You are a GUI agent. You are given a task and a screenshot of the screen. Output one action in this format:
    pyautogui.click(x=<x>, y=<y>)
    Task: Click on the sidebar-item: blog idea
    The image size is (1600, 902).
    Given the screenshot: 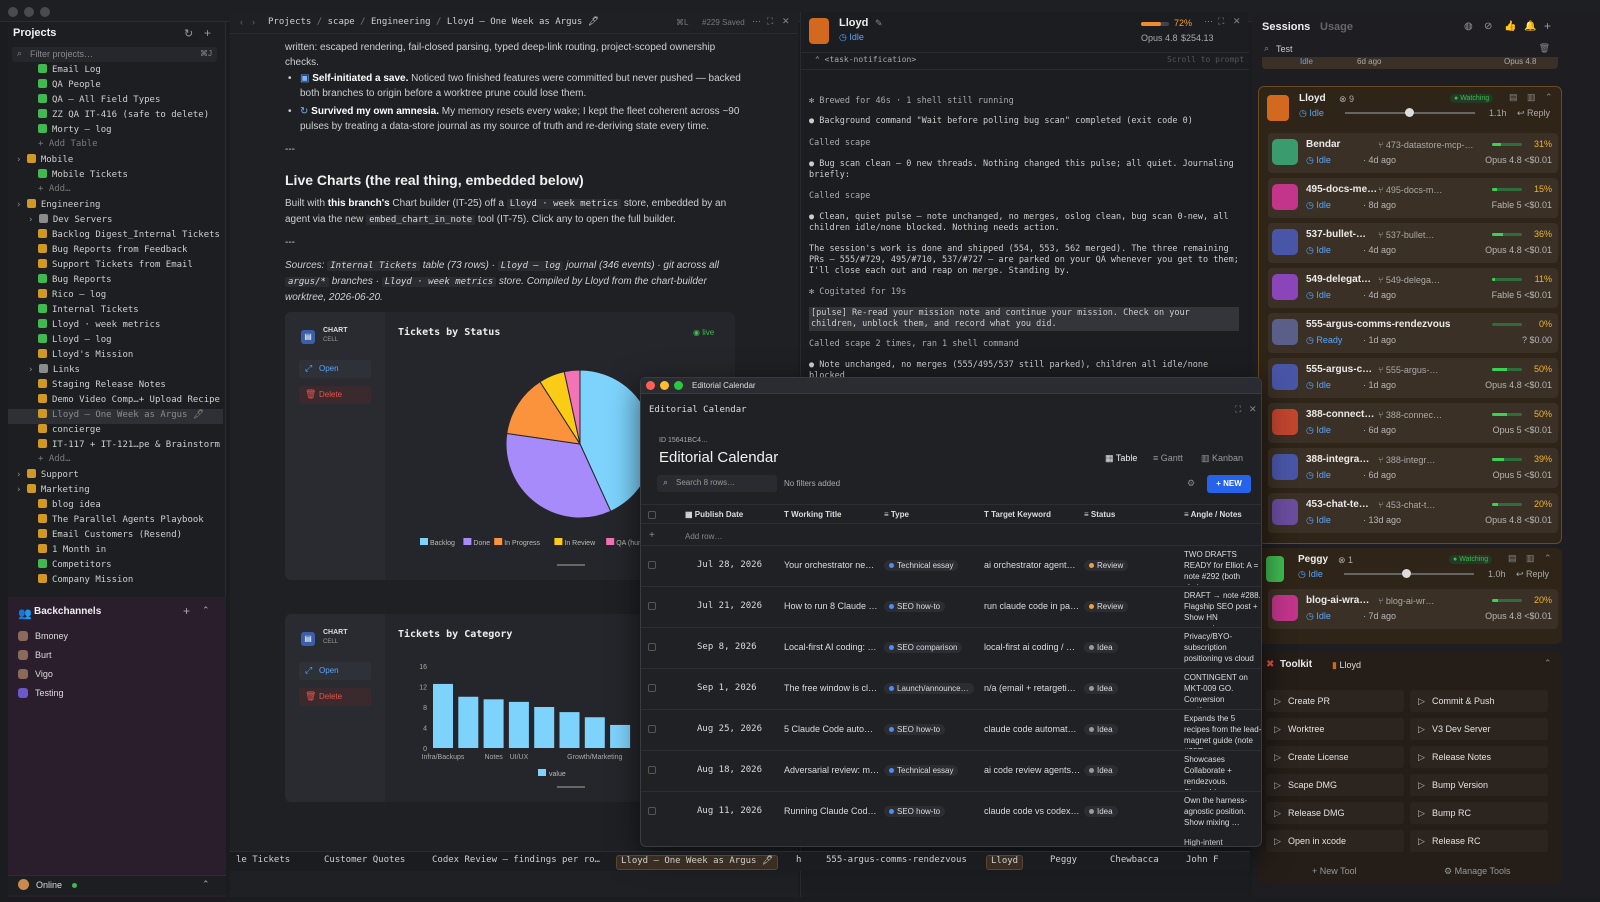 What is the action you would take?
    pyautogui.click(x=54, y=506)
    